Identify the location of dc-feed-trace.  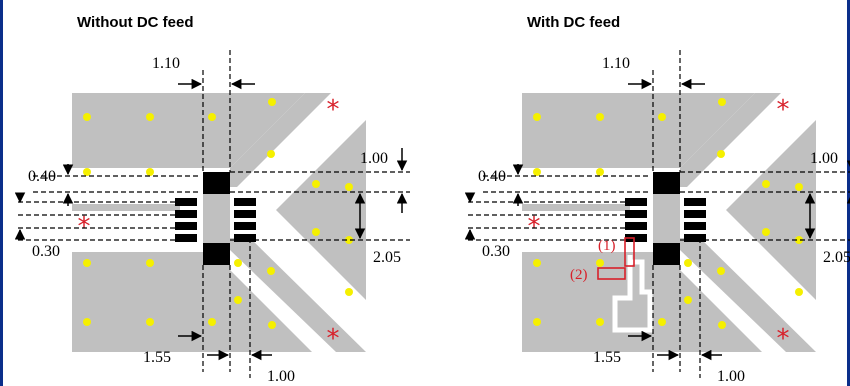
(632, 294).